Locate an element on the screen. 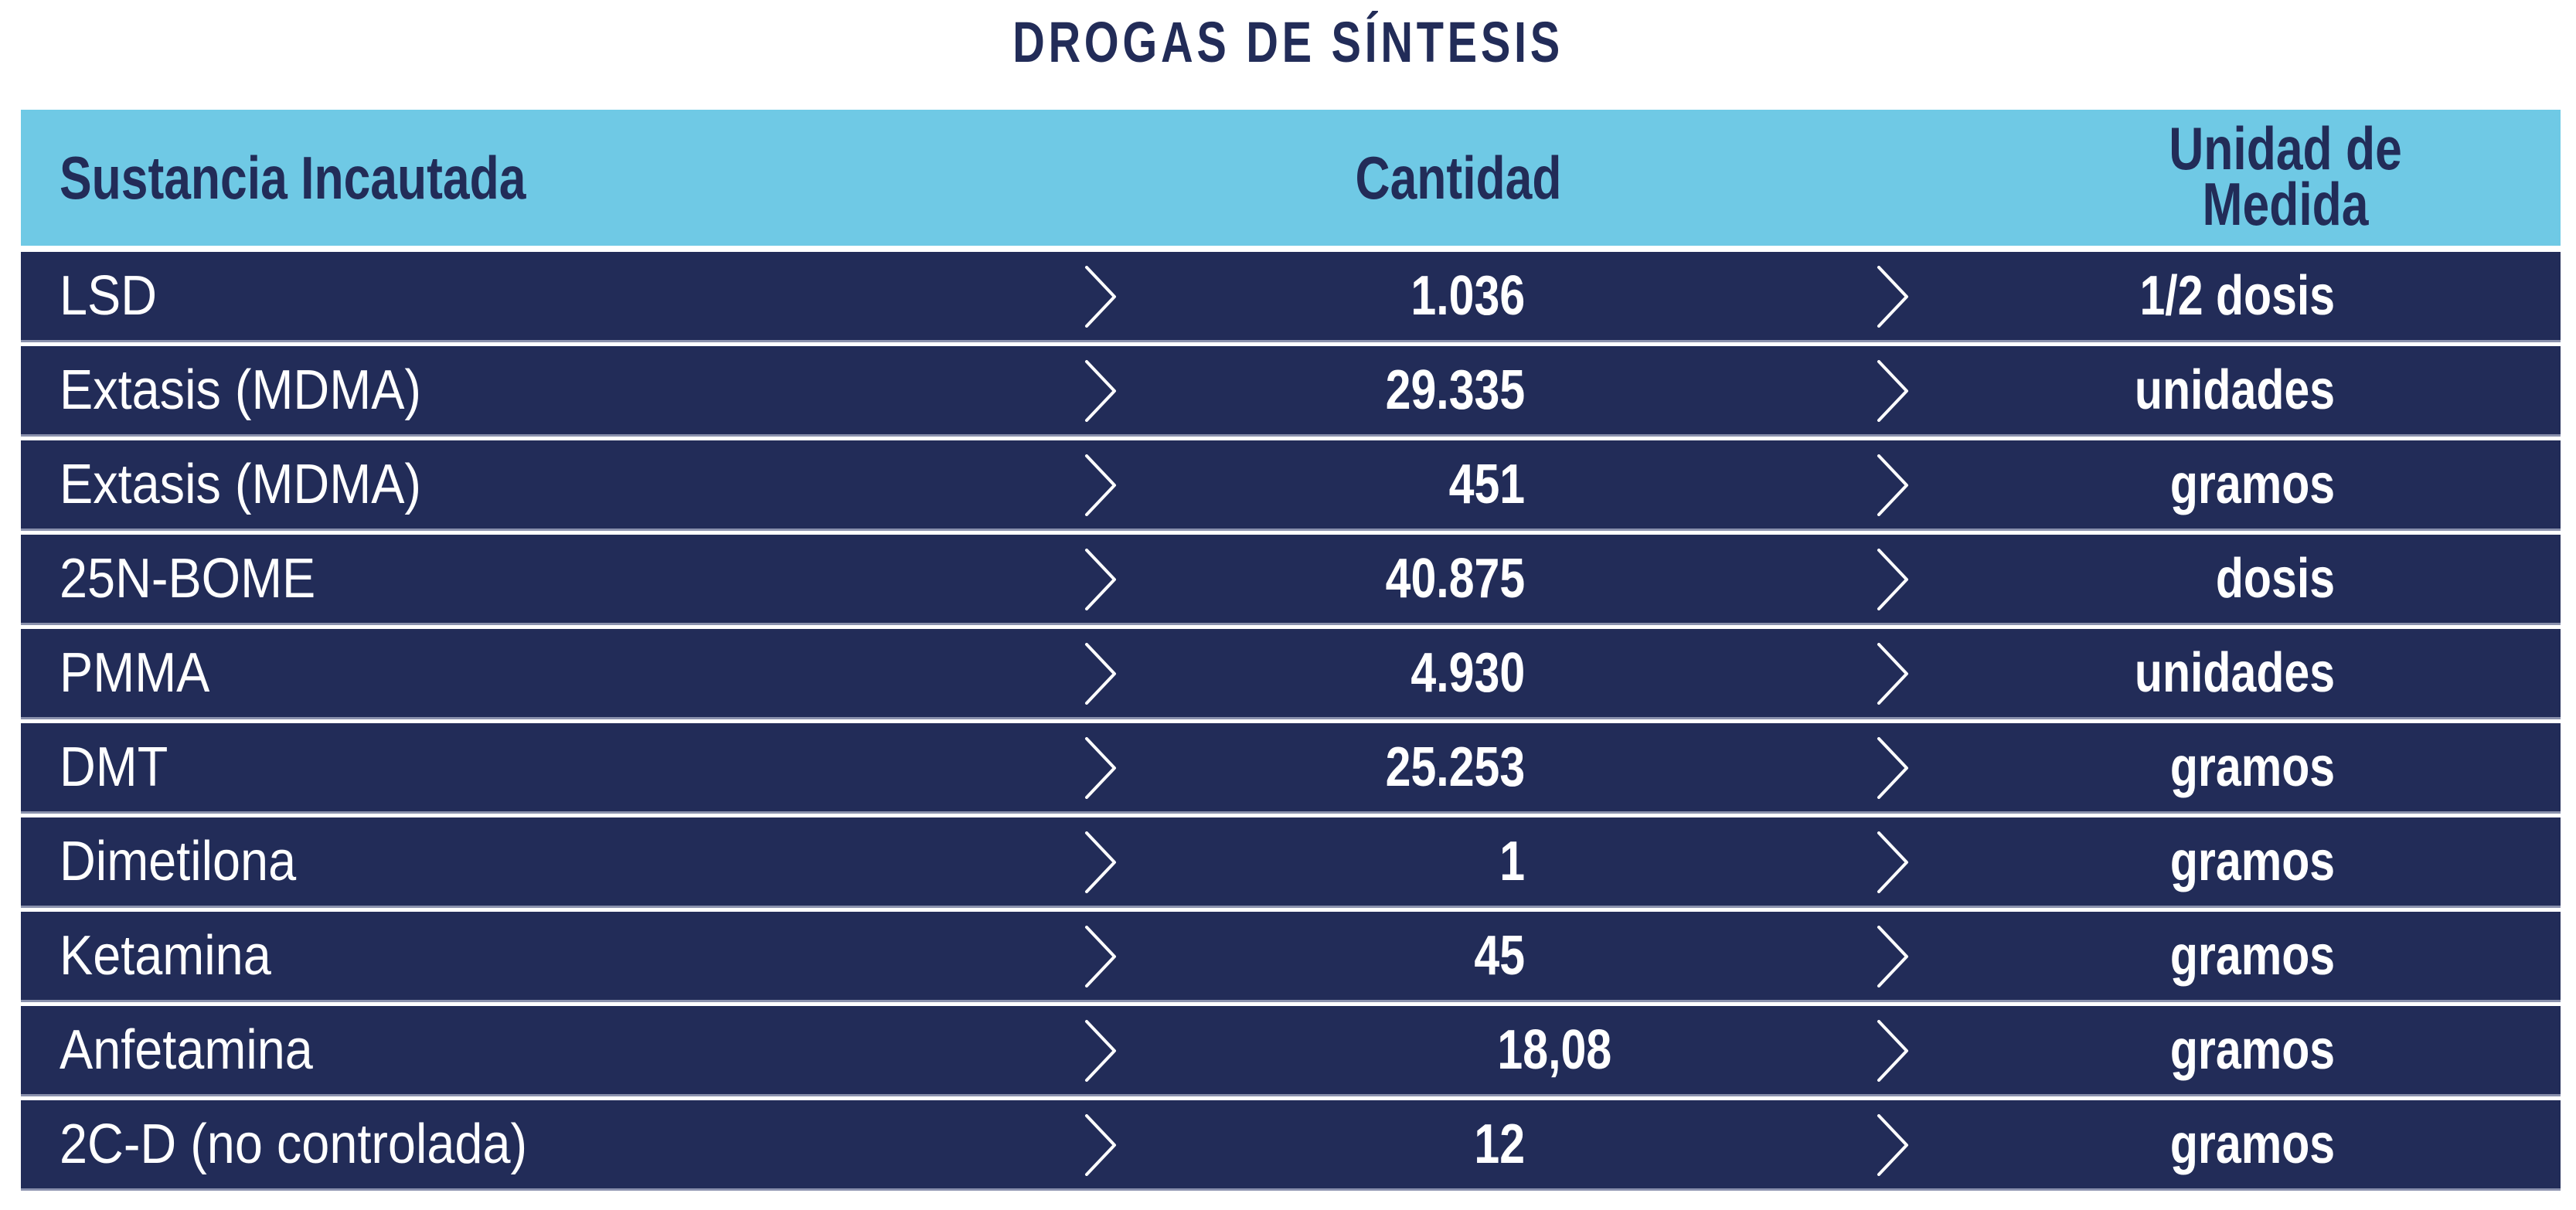 The image size is (2576, 1210). cell-unidad: 1/2 dosis is located at coordinates (2237, 296).